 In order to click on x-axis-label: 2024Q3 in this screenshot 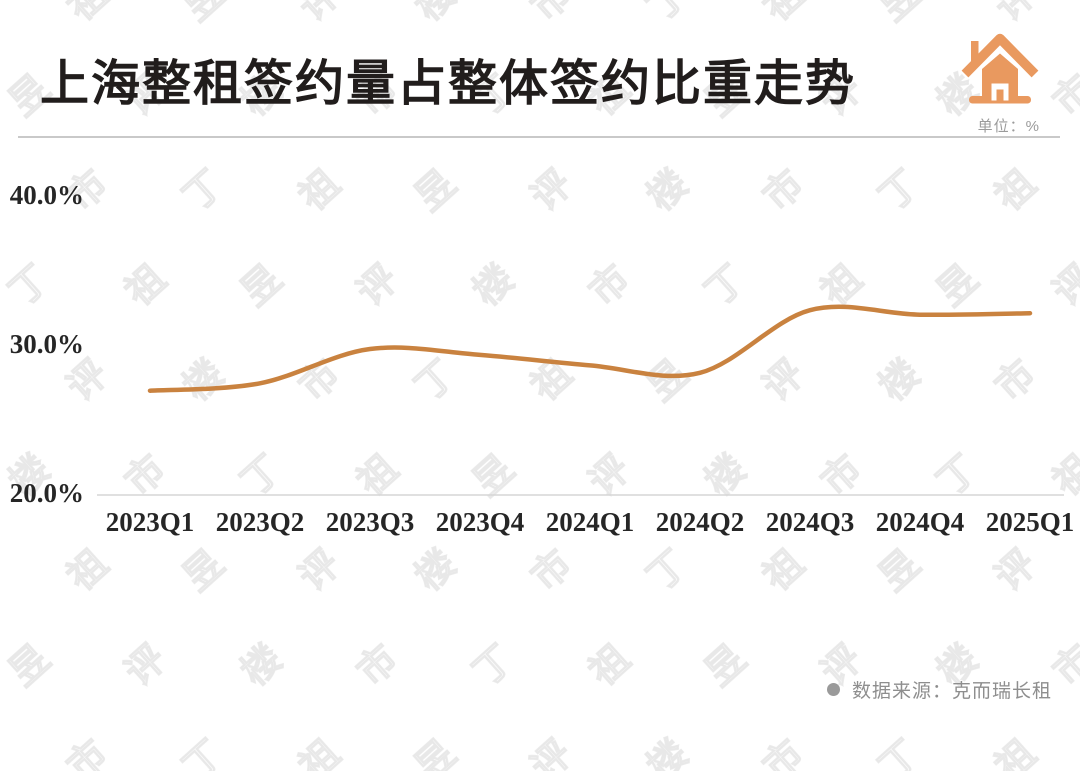, I will do `click(810, 522)`.